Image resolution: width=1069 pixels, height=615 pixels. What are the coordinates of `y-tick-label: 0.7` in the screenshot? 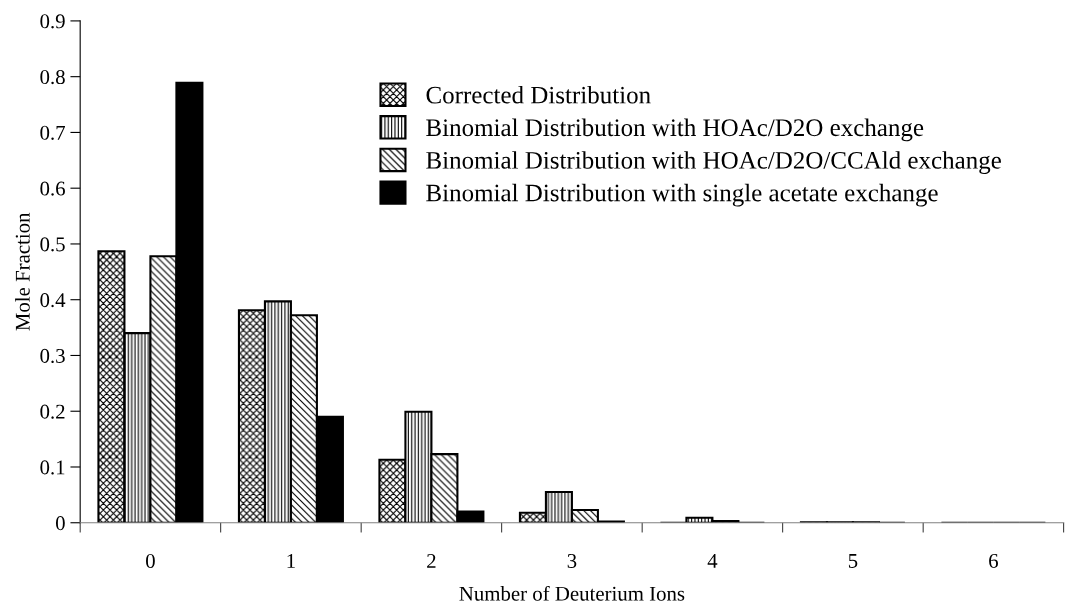 It's located at (52, 132).